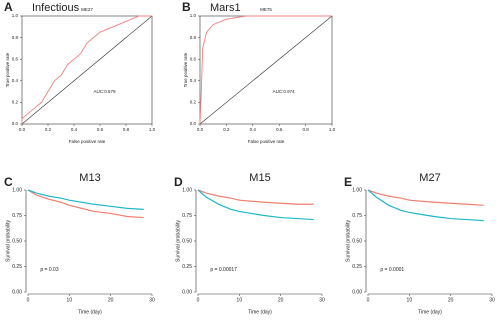 The width and height of the screenshot is (500, 321). What do you see at coordinates (429, 178) in the screenshot?
I see `chart-title: M27` at bounding box center [429, 178].